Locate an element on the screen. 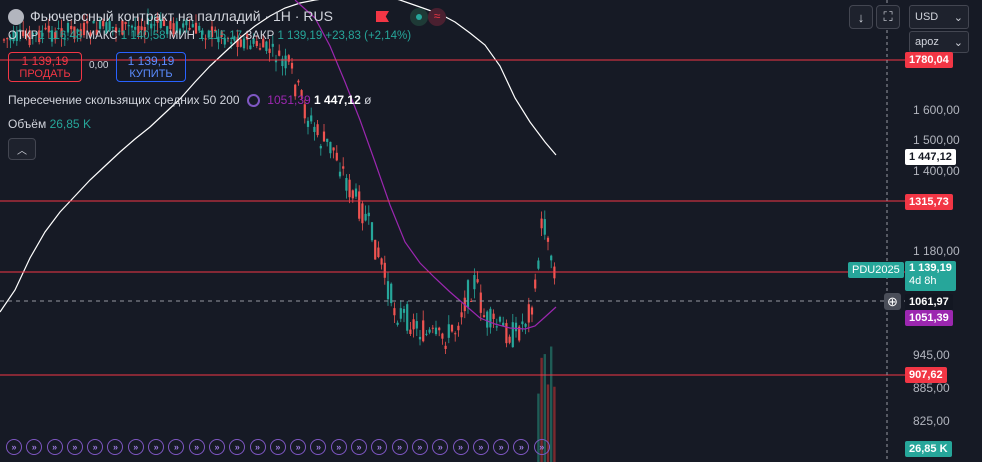 Image resolution: width=982 pixels, height=462 pixels. sell-button: 1 139,19 ПРОДАТЬ is located at coordinates (45, 67).